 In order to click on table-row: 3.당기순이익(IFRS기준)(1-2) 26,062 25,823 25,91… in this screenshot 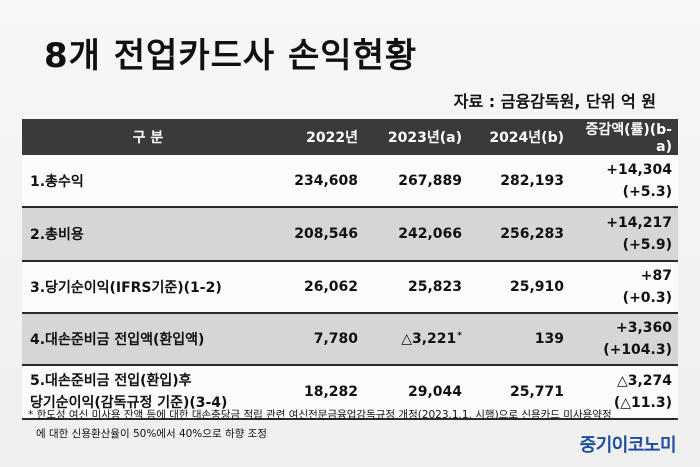, I will do `click(350, 287)`.